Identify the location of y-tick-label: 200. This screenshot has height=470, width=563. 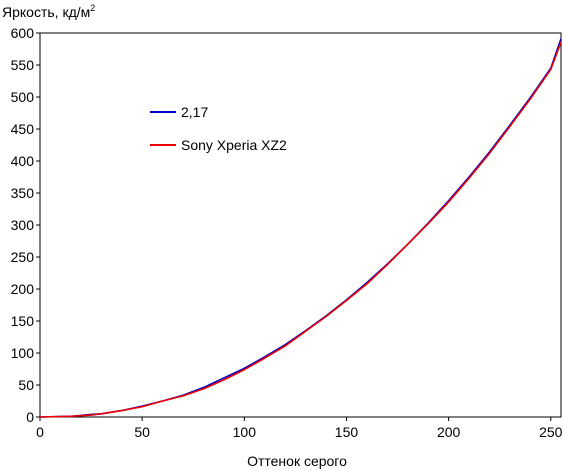
(23, 289).